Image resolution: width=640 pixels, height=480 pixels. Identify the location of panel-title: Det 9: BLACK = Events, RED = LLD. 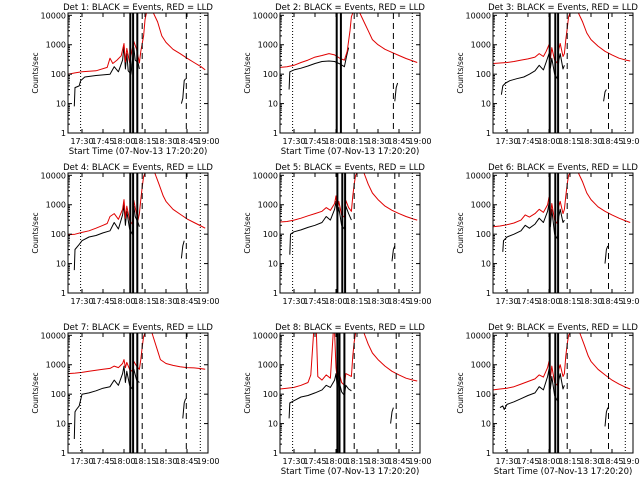
(563, 328).